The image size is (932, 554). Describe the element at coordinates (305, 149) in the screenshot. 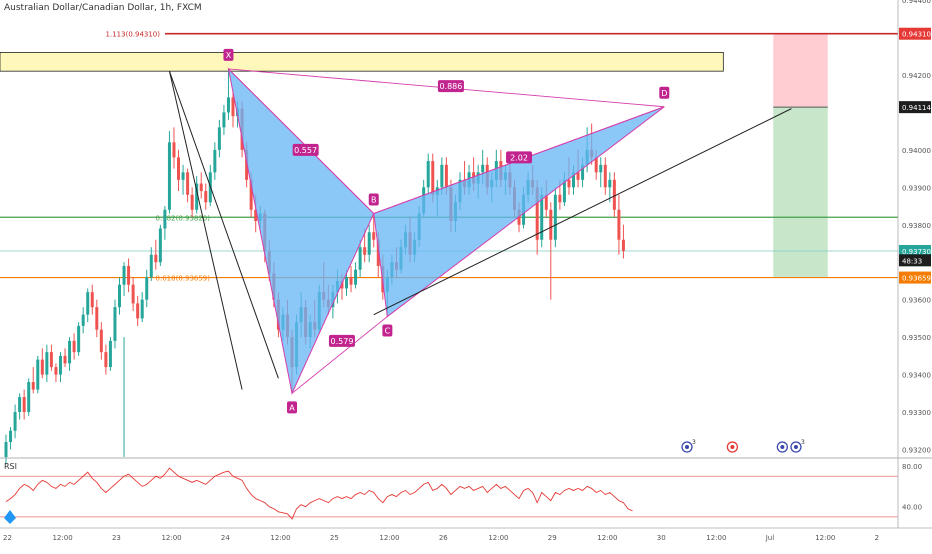

I see `pattern-ratio: 0.557` at that location.